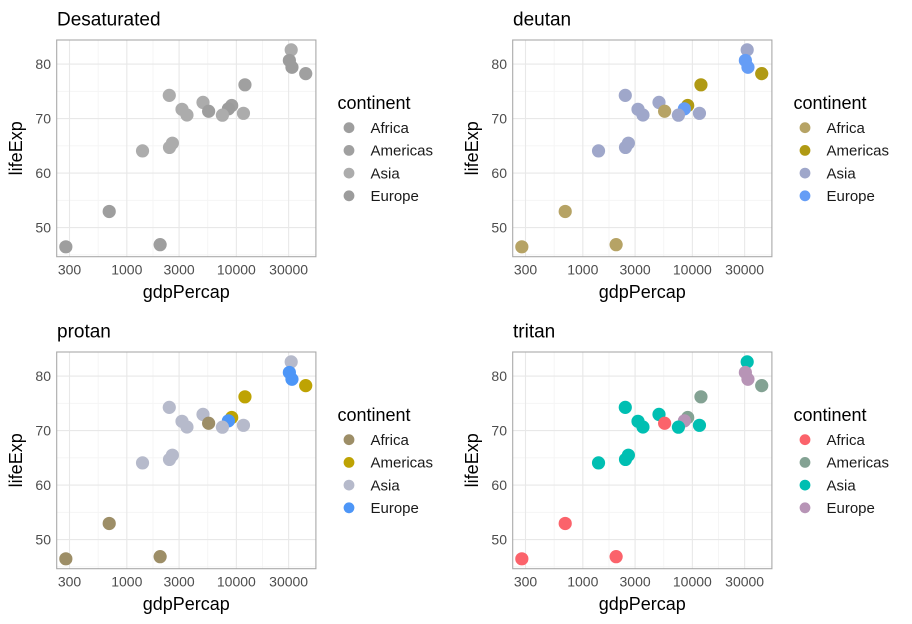  What do you see at coordinates (534, 332) in the screenshot?
I see `panel-title: tritan` at bounding box center [534, 332].